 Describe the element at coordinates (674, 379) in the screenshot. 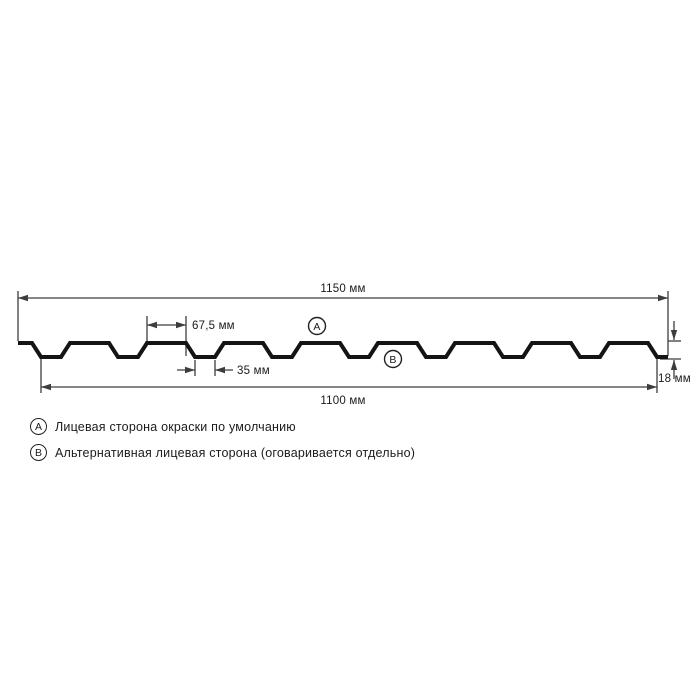

I see `dimension-label-height: 18 мм` at that location.